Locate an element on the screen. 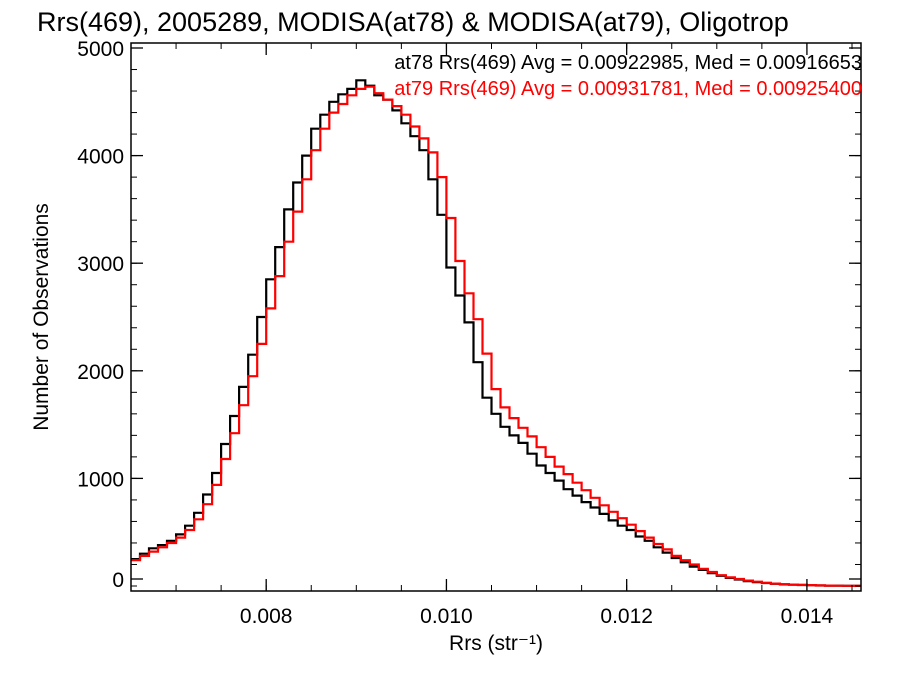 Image resolution: width=900 pixels, height=675 pixels. y-tick-label: 0 is located at coordinates (118, 580).